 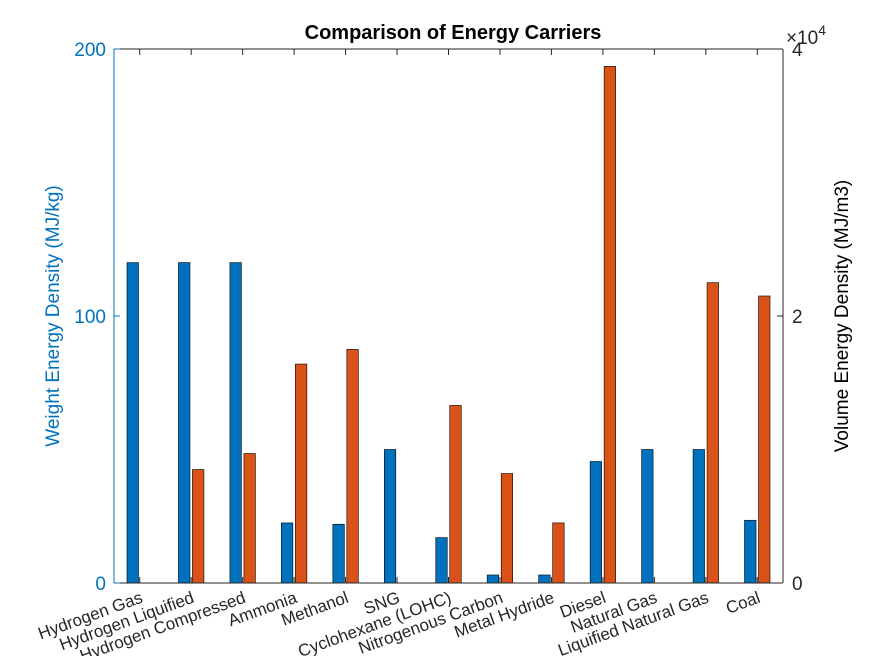 I want to click on exponent-power: 4, so click(x=822, y=30).